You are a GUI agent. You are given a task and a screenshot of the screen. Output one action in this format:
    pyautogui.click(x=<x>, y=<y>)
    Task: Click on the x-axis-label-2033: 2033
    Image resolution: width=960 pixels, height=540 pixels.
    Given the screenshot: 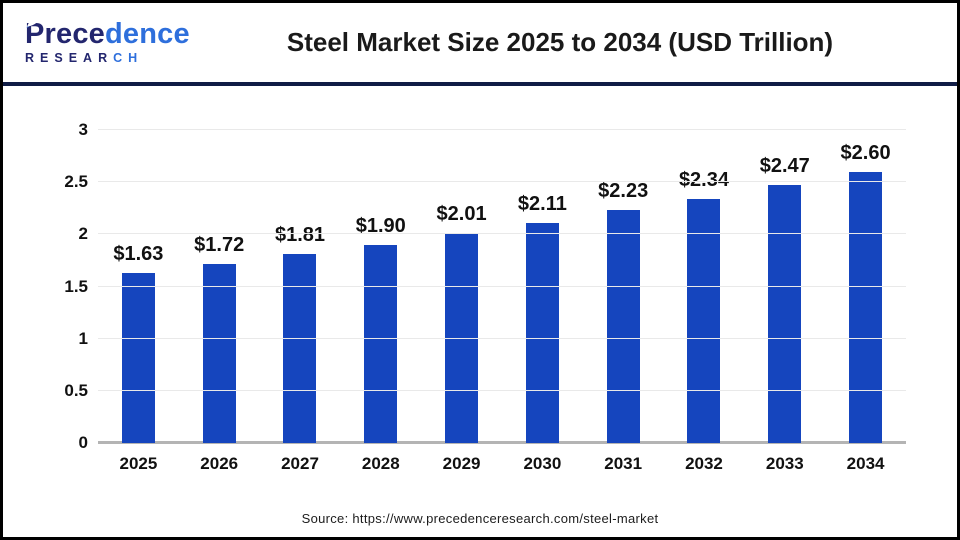 What is the action you would take?
    pyautogui.click(x=784, y=463)
    